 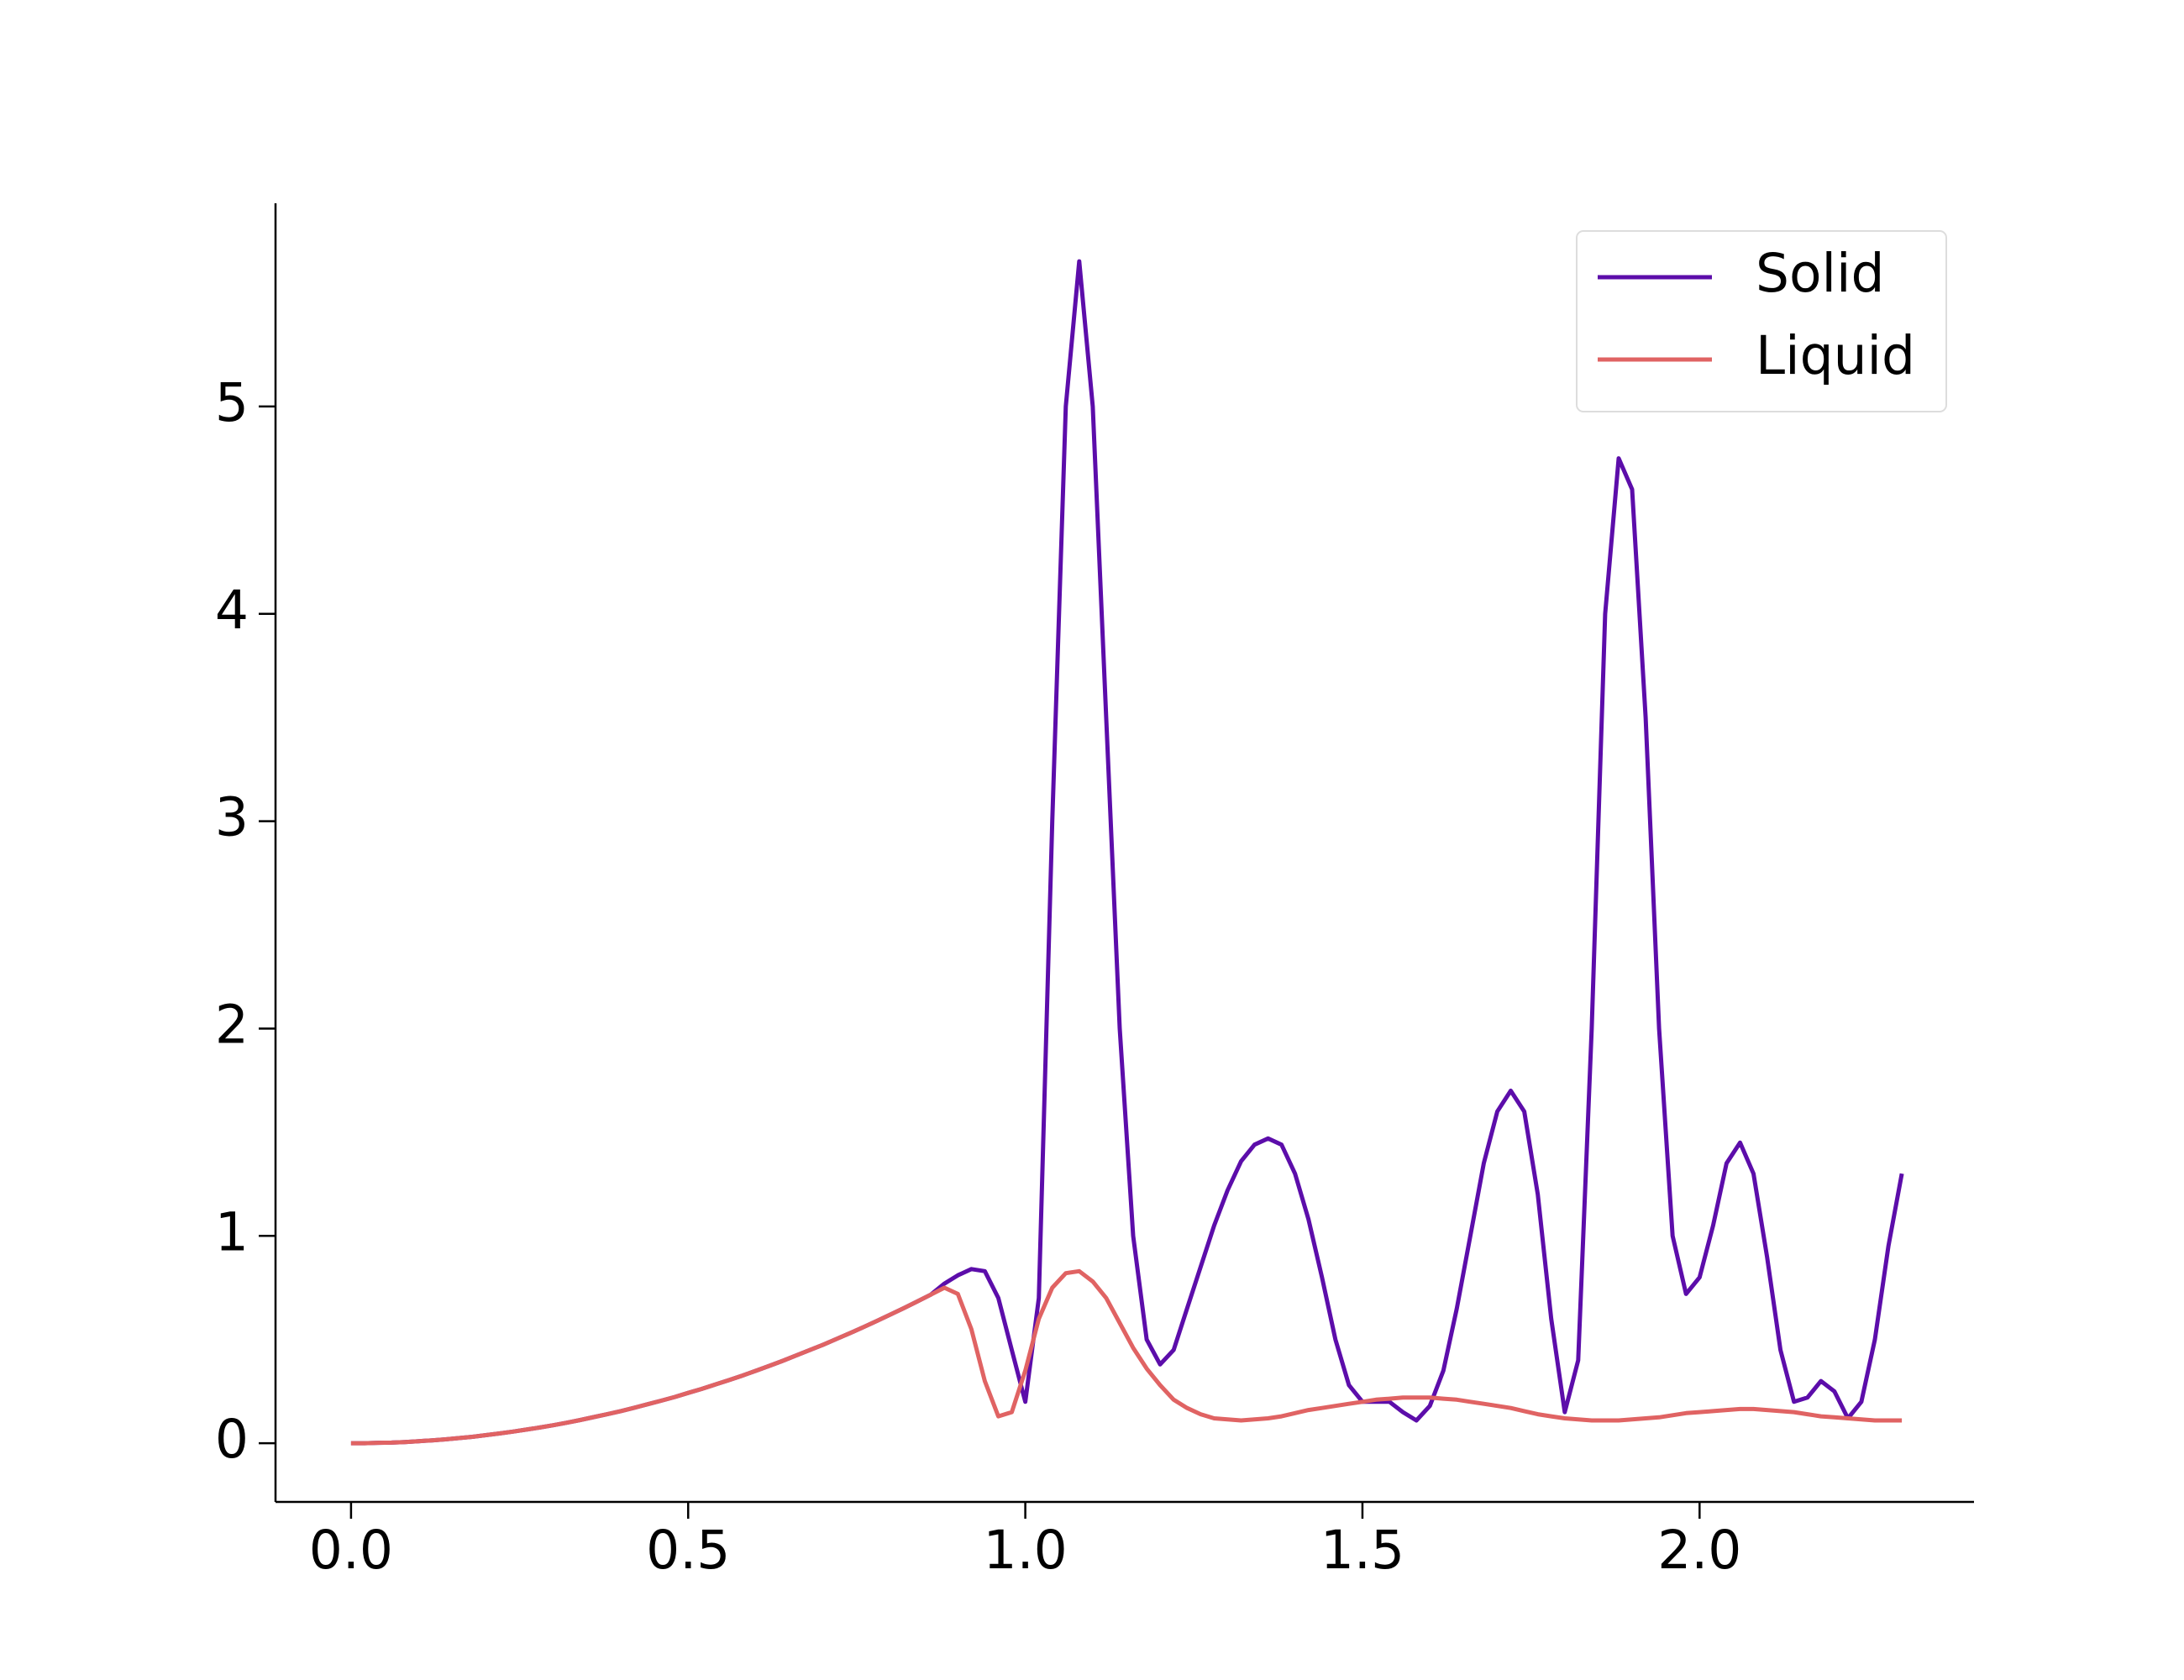 What do you see at coordinates (688, 1550) in the screenshot?
I see `x-tick-label: 0.5` at bounding box center [688, 1550].